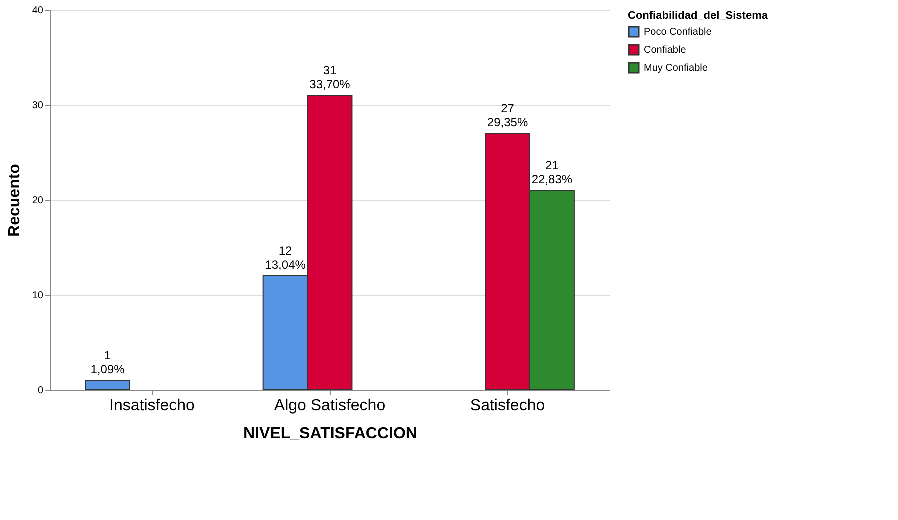  What do you see at coordinates (38, 11) in the screenshot?
I see `y-tick-label: 40` at bounding box center [38, 11].